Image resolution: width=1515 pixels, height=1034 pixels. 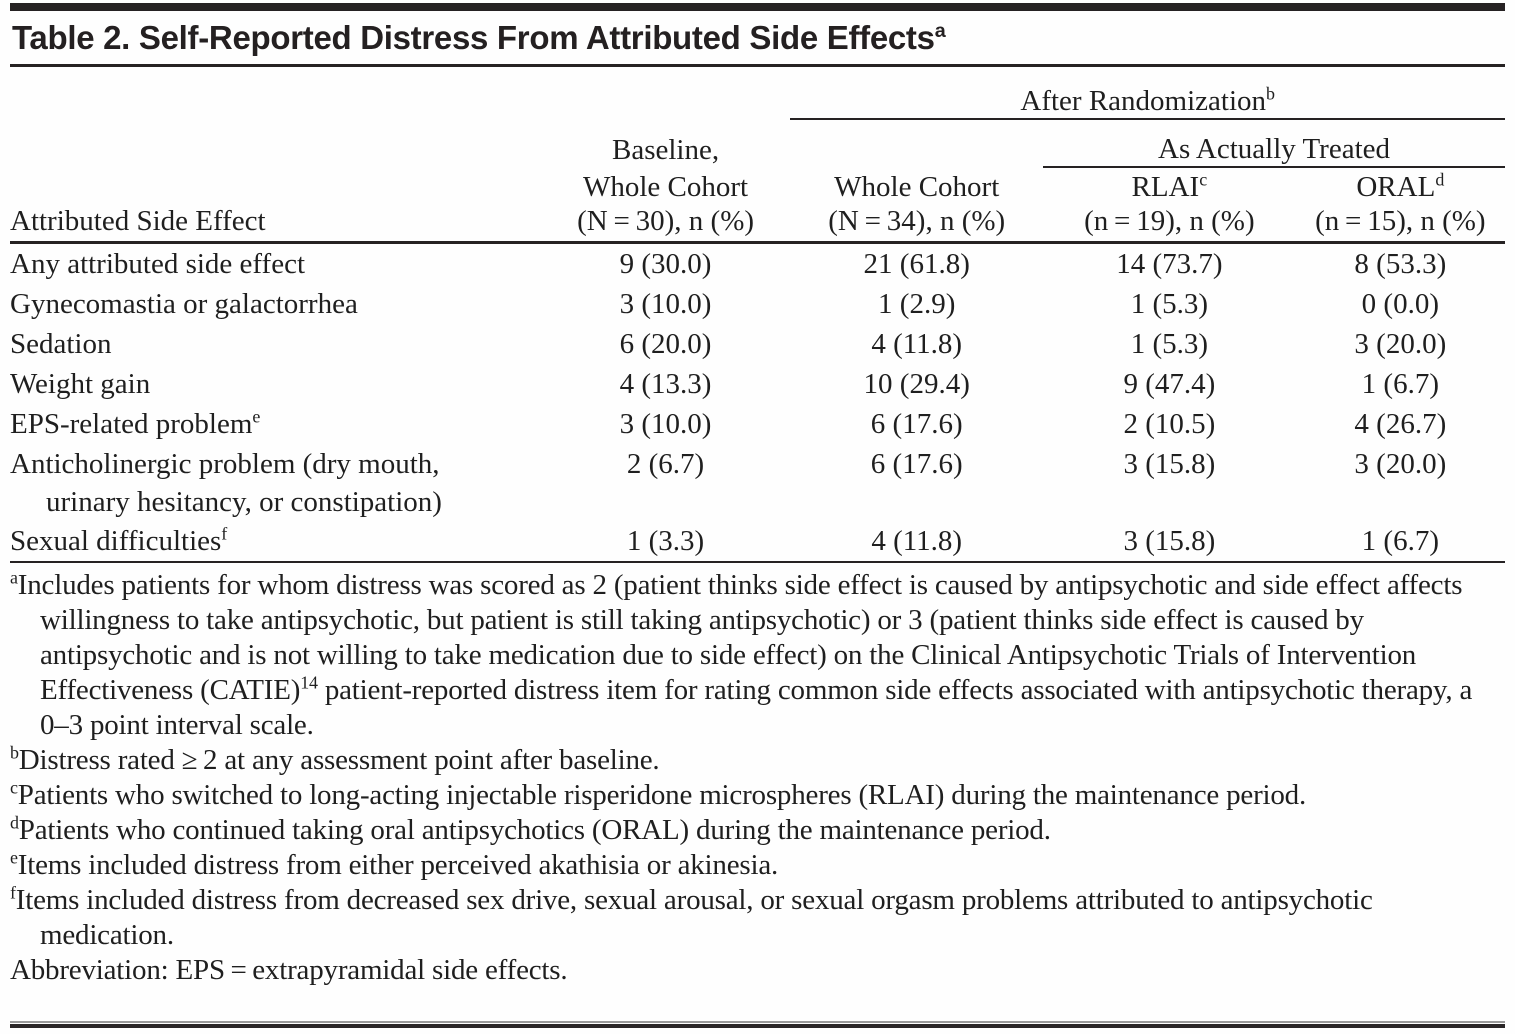 I want to click on rlai-header-n: (n = 19), n (%), so click(x=1169, y=224).